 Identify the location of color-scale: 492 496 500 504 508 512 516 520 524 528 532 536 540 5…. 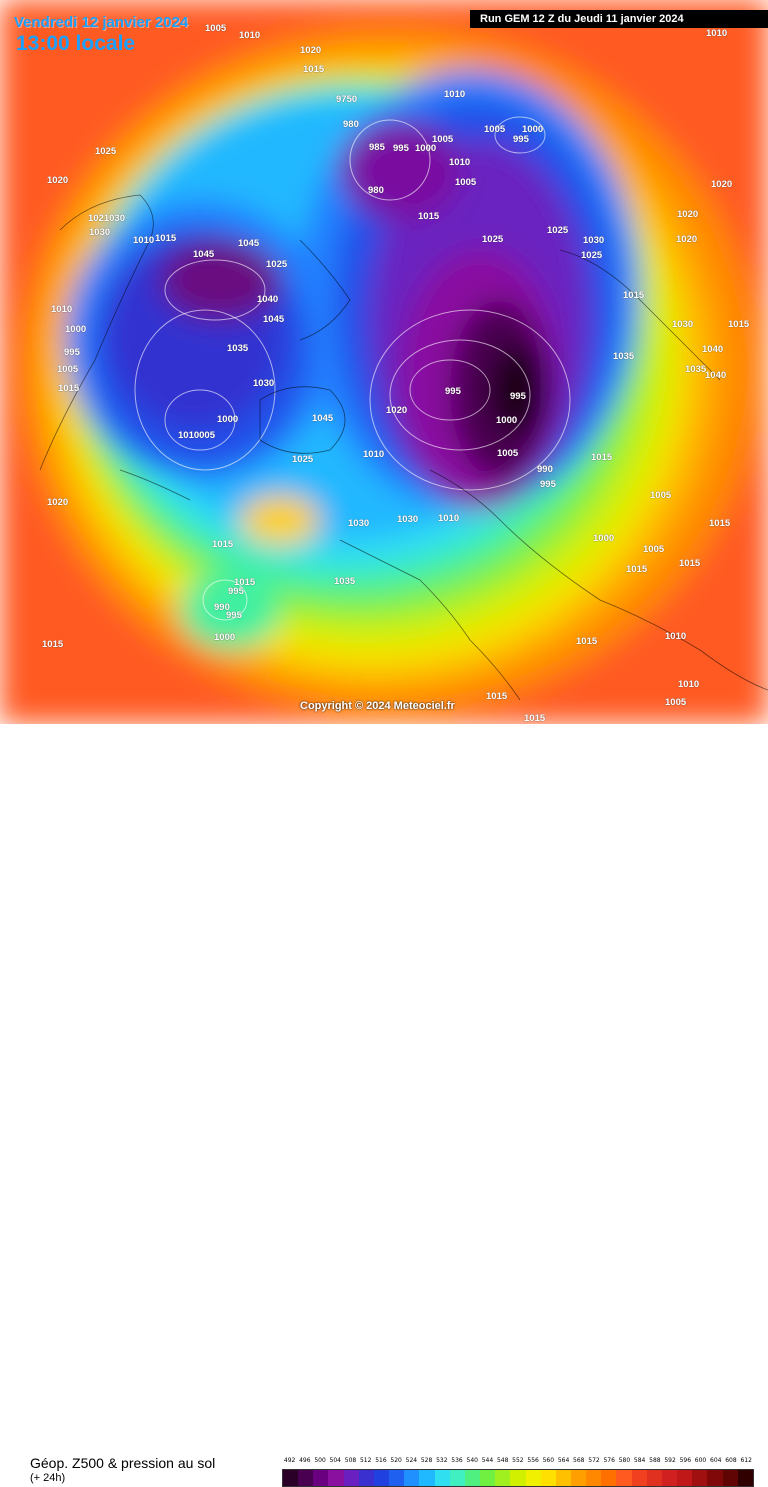
(518, 1472).